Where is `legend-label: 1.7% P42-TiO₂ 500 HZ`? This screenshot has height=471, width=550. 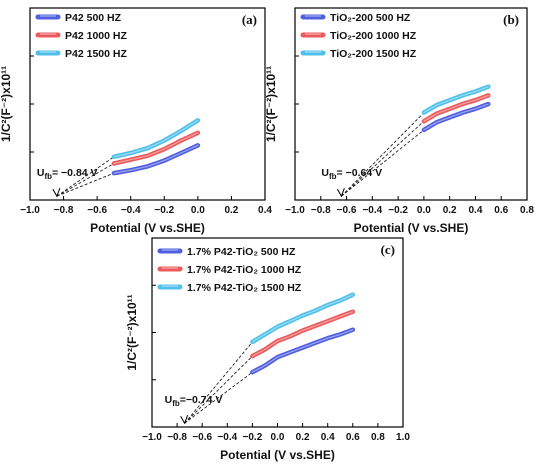 legend-label: 1.7% P42-TiO₂ 500 HZ is located at coordinates (241, 252).